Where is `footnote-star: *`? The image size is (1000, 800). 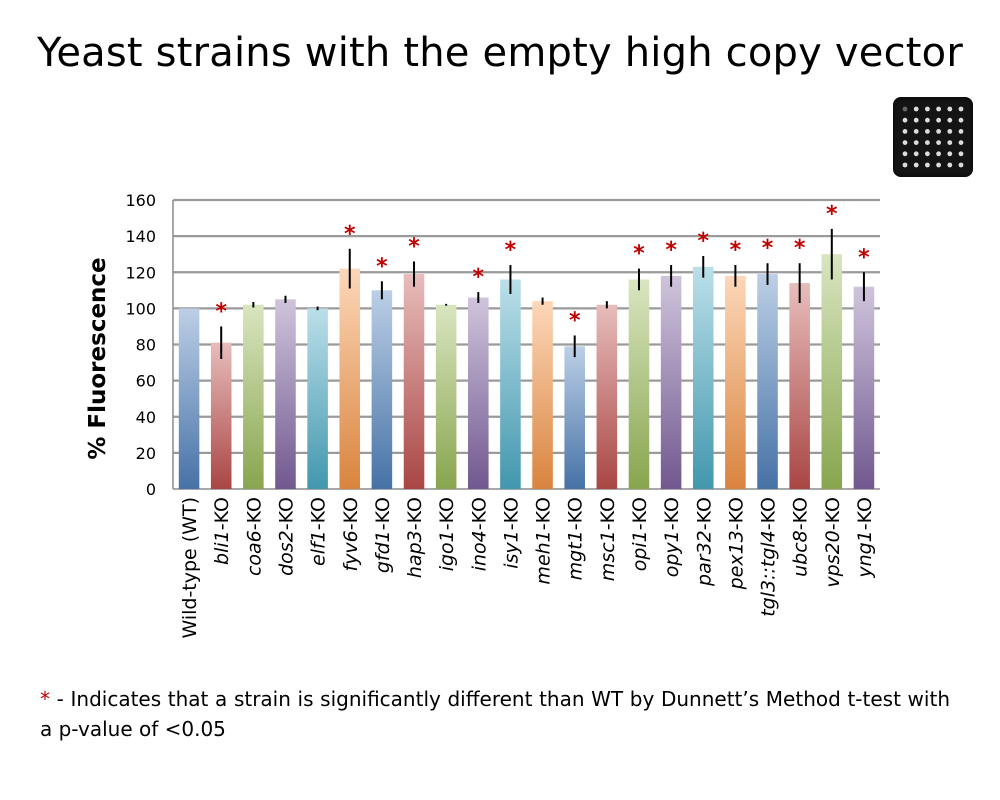 footnote-star: * is located at coordinates (45, 699).